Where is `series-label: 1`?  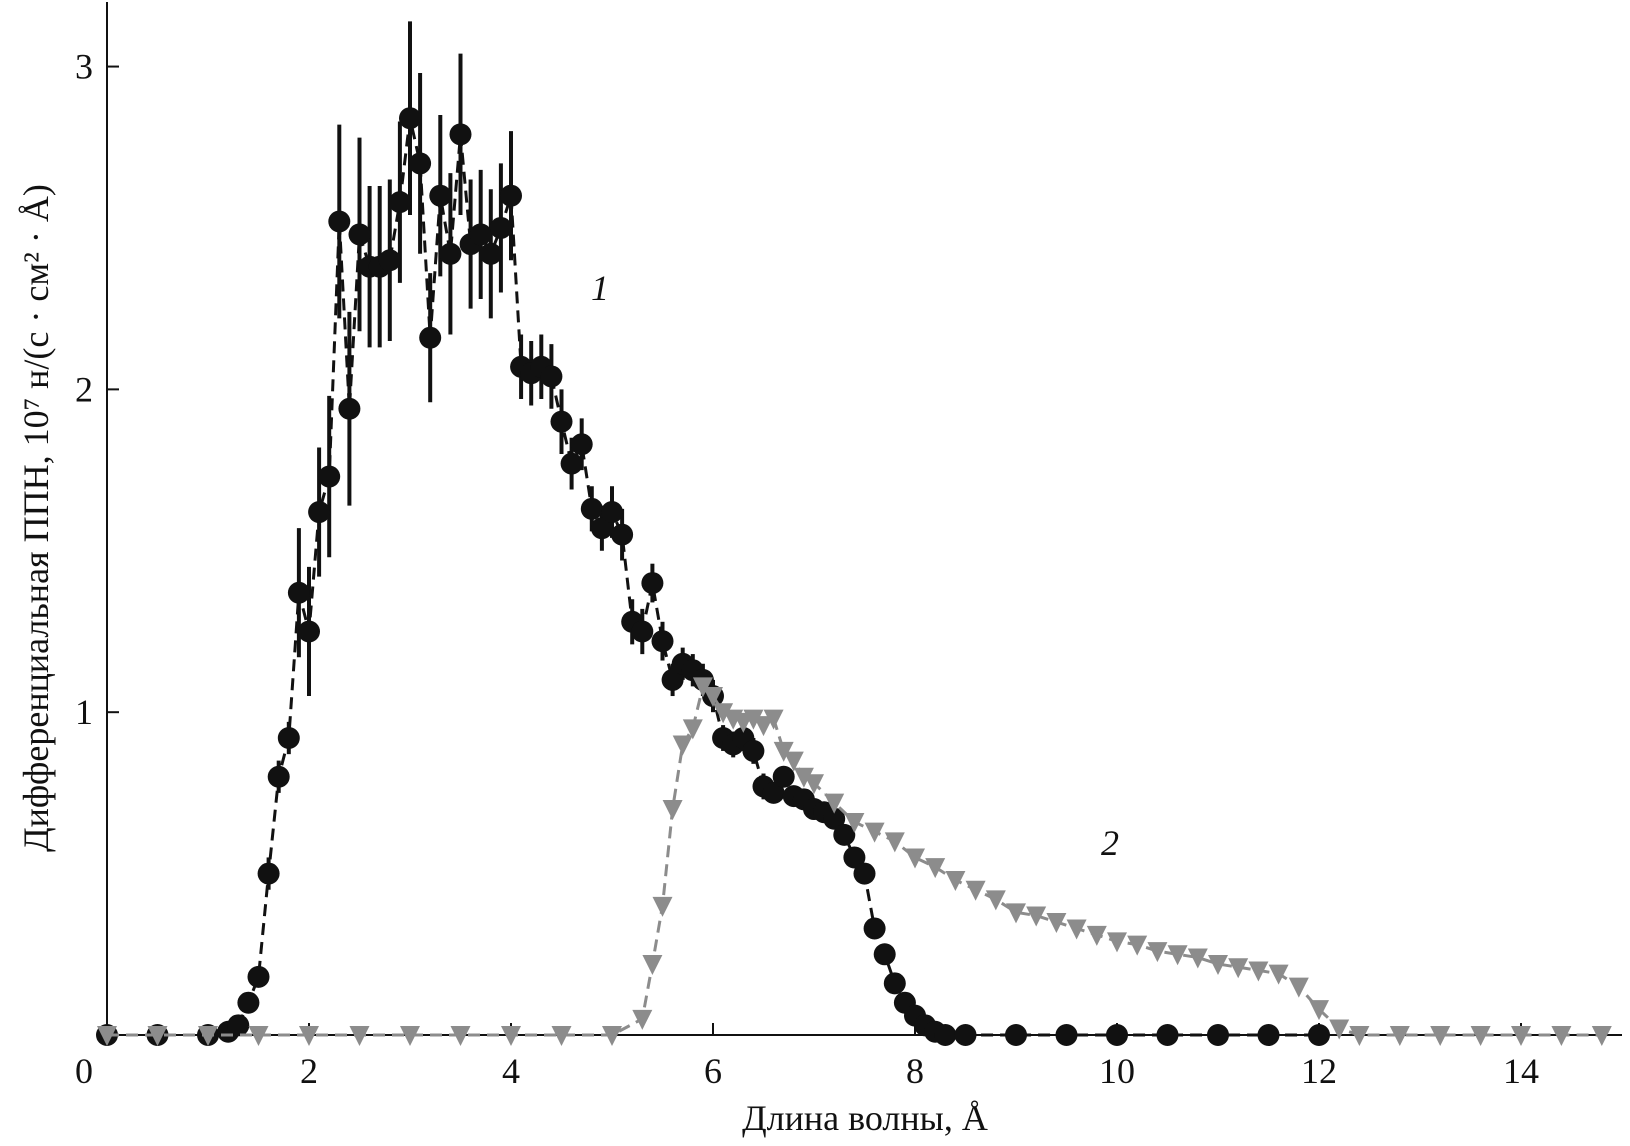
series-label: 1 is located at coordinates (600, 288).